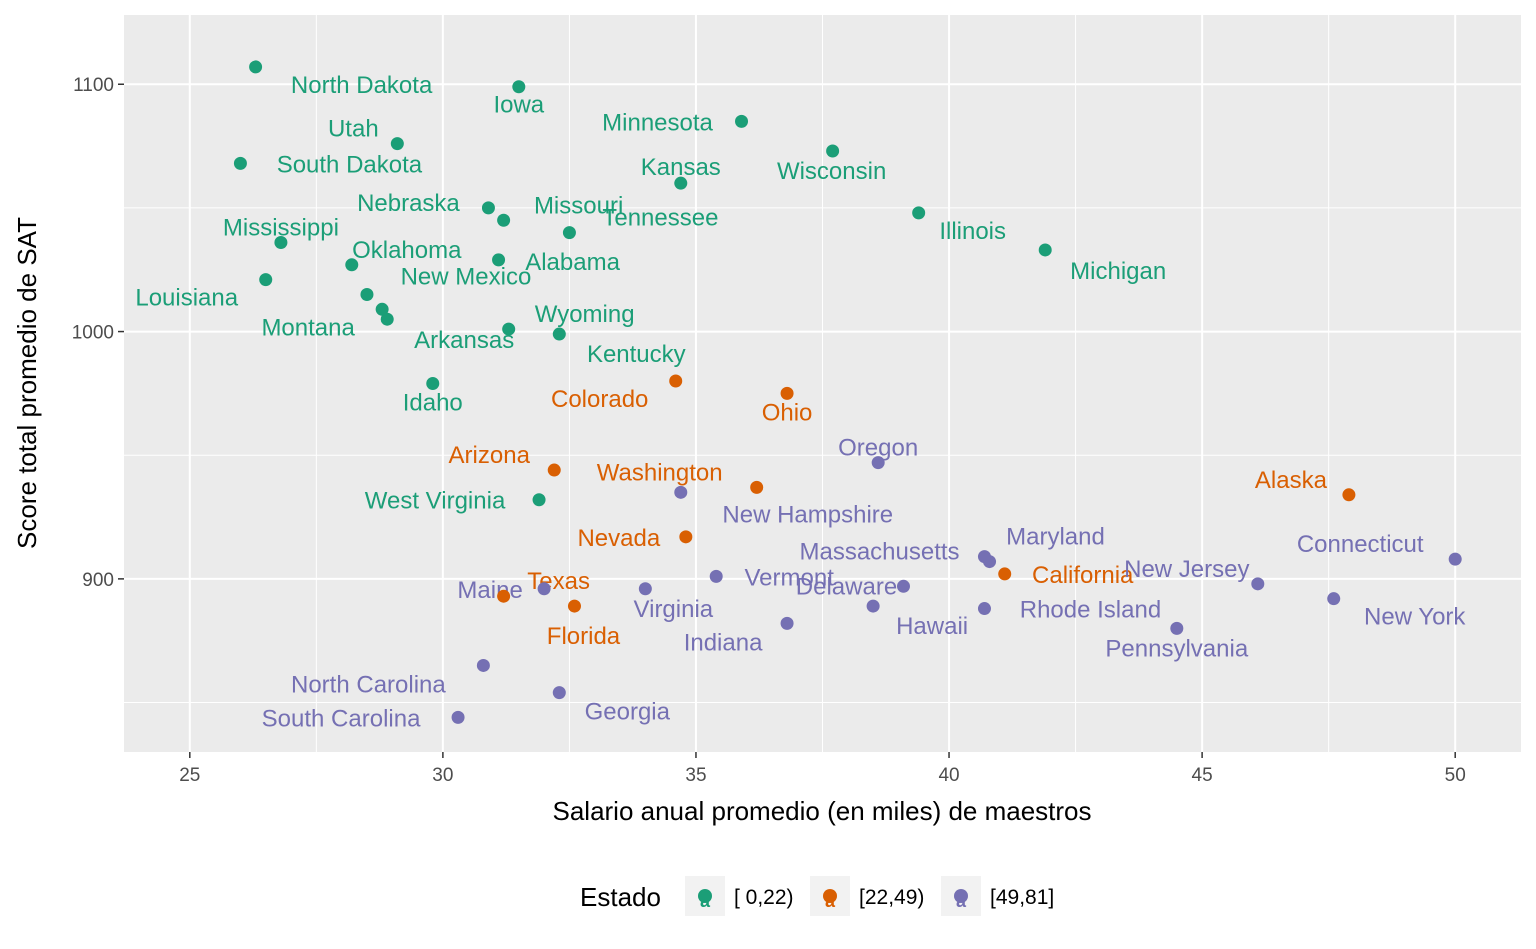 The height and width of the screenshot is (949, 1536). I want to click on point-label-tennessee: Tennessee, so click(660, 218).